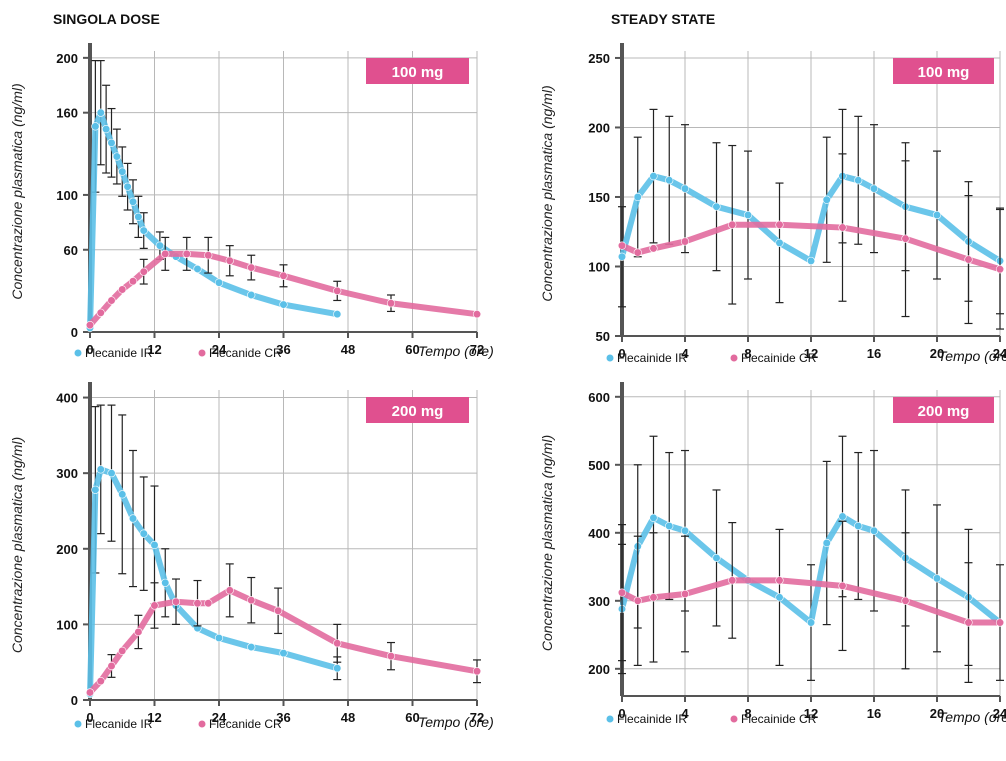 The width and height of the screenshot is (1006, 761). What do you see at coordinates (74, 700) in the screenshot?
I see `y-tick-label: 0` at bounding box center [74, 700].